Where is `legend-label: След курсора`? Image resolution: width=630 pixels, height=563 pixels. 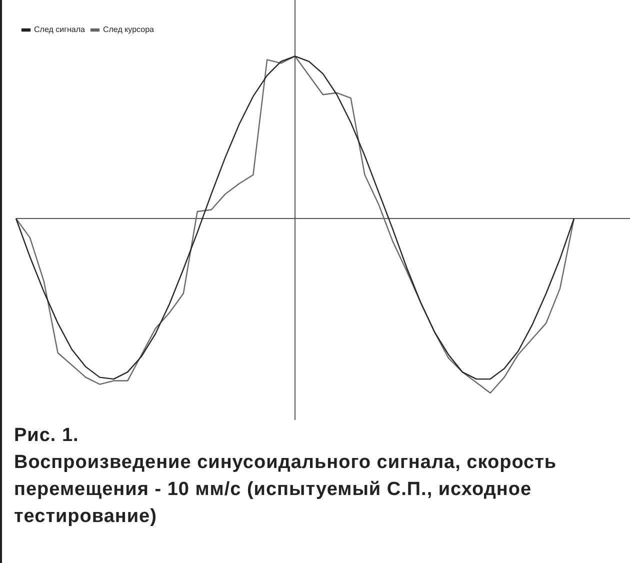
legend-label: След курсора is located at coordinates (128, 29).